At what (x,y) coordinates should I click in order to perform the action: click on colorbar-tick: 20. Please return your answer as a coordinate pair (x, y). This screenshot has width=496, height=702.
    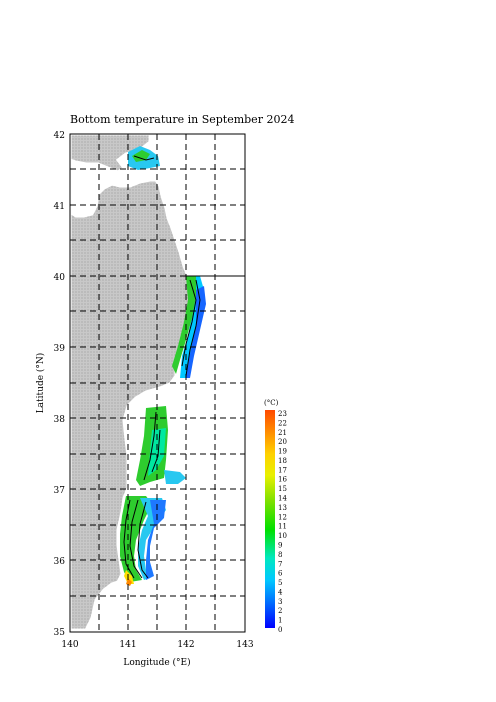
    Looking at the image, I should click on (282, 442).